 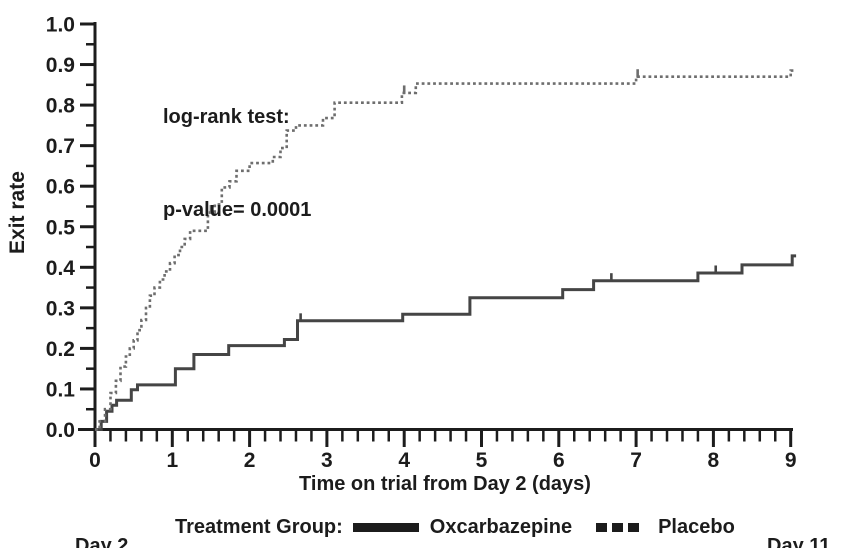 What do you see at coordinates (95, 460) in the screenshot?
I see `x-tick-label: 0` at bounding box center [95, 460].